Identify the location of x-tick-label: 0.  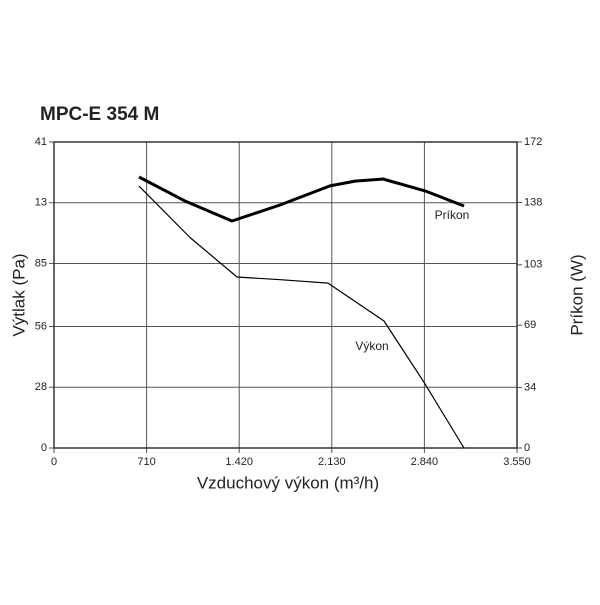
(54, 462).